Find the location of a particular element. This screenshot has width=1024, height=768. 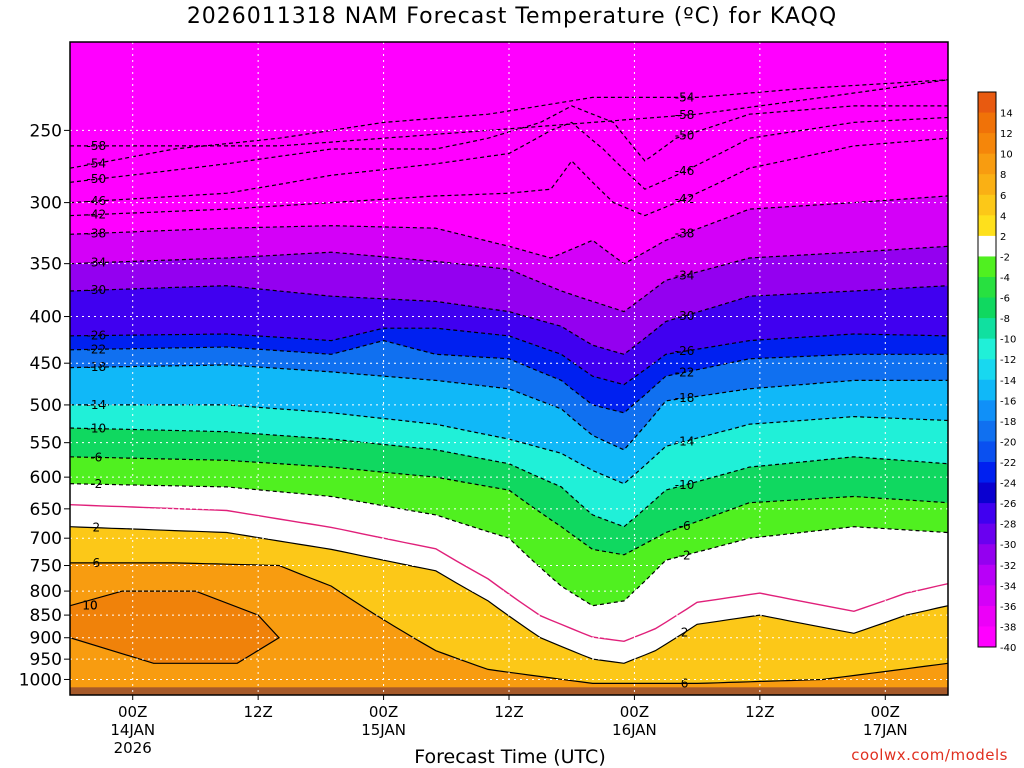

colorbar-label: -36 is located at coordinates (1008, 607).